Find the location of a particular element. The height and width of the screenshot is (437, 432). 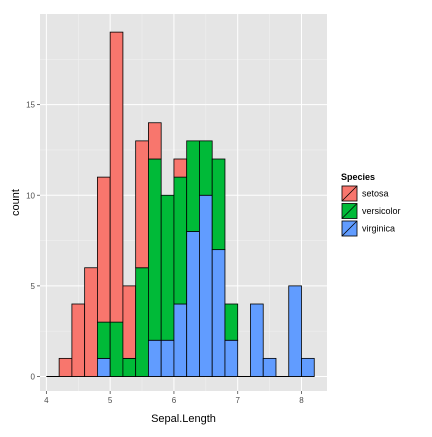

legend-label-setosa: setosa is located at coordinates (375, 194).